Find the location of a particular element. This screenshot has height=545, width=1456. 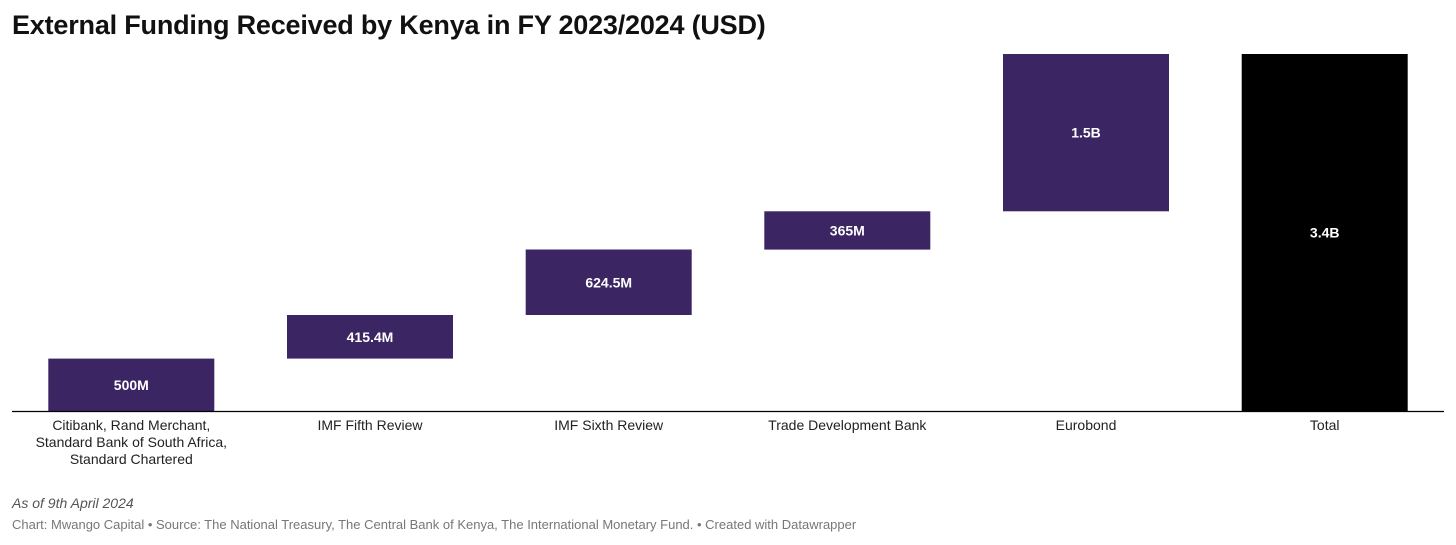

category-label-5: Total is located at coordinates (1325, 425).